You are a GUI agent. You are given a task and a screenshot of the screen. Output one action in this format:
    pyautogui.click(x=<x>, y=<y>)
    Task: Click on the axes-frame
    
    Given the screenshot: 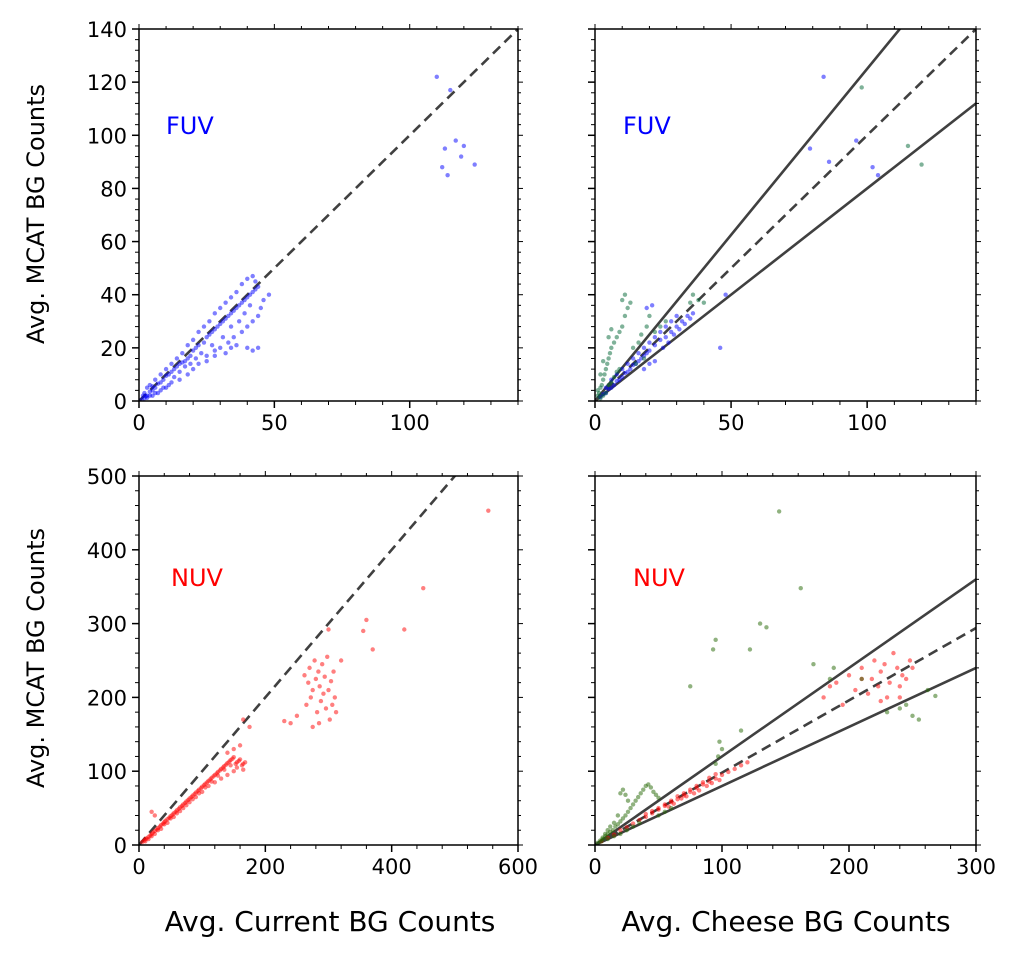 What is the action you would take?
    pyautogui.click(x=785, y=660)
    